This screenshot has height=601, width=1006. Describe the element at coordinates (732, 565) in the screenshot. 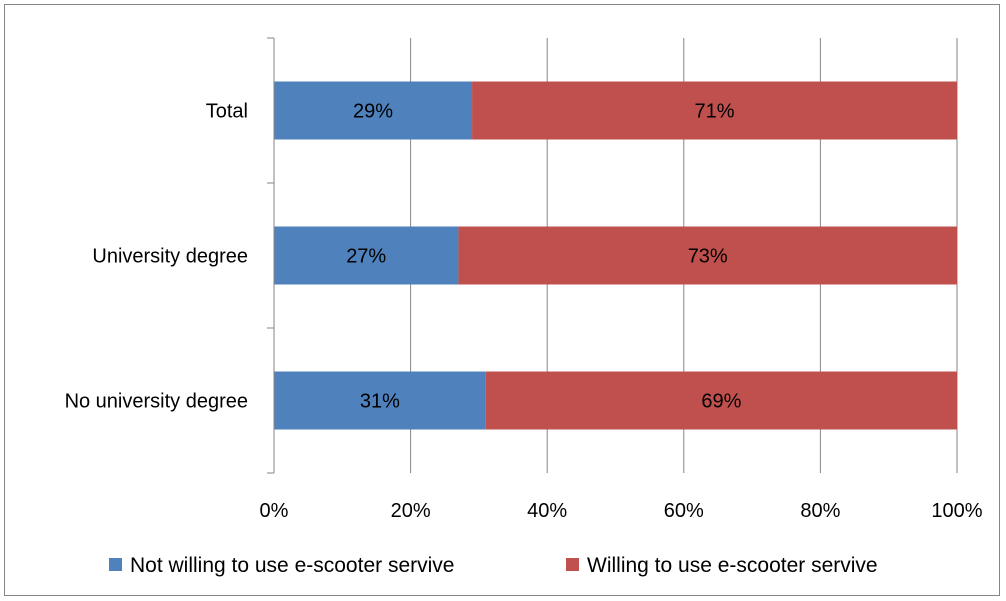

I see `legend-label: Willing to use e-scooter servive` at that location.